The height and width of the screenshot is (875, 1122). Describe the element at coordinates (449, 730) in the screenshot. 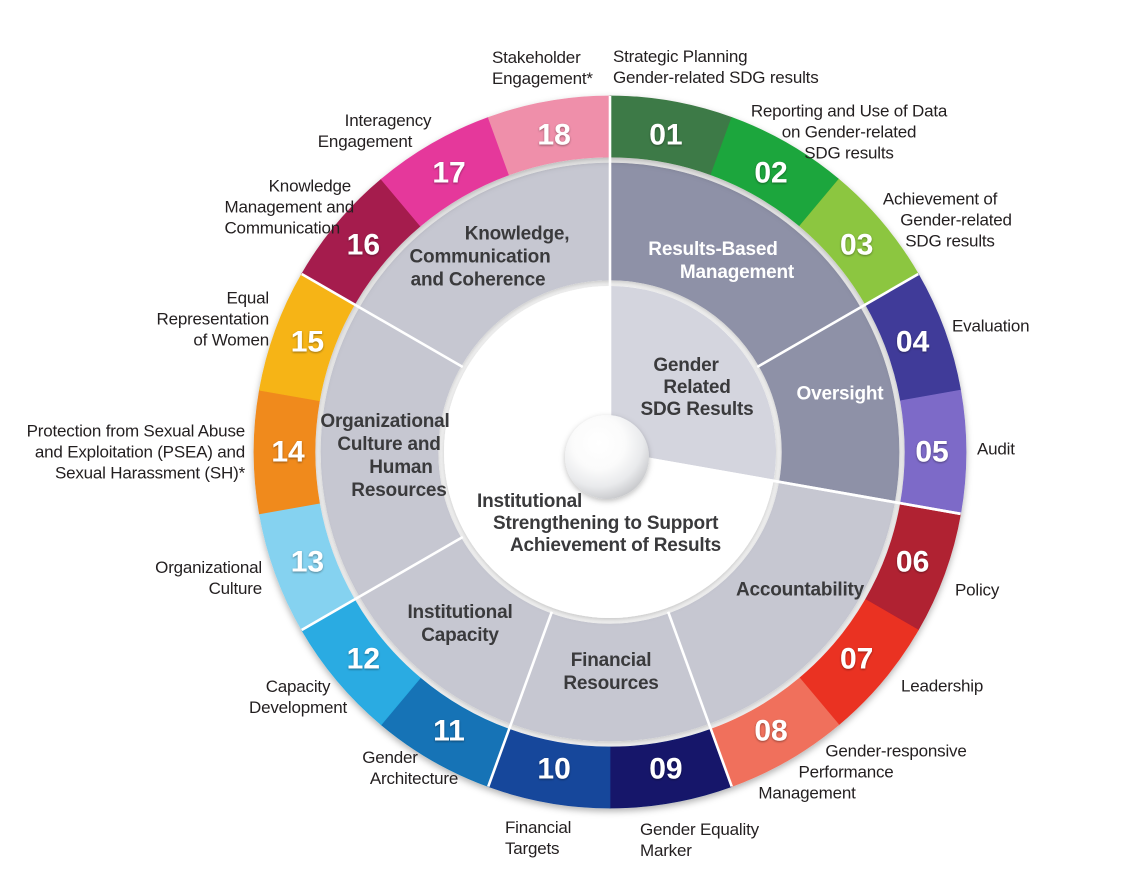

I see `segment-number-11: 11` at that location.